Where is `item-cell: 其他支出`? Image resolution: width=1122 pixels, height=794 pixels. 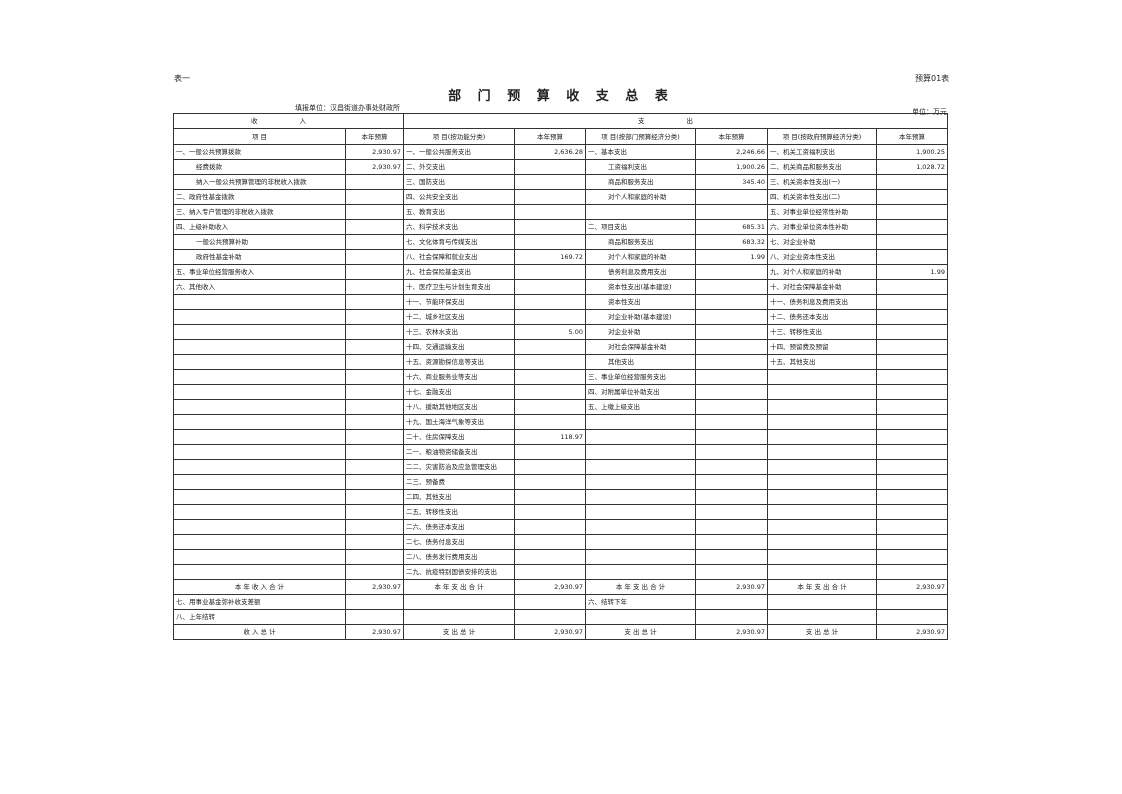 item-cell: 其他支出 is located at coordinates (641, 362).